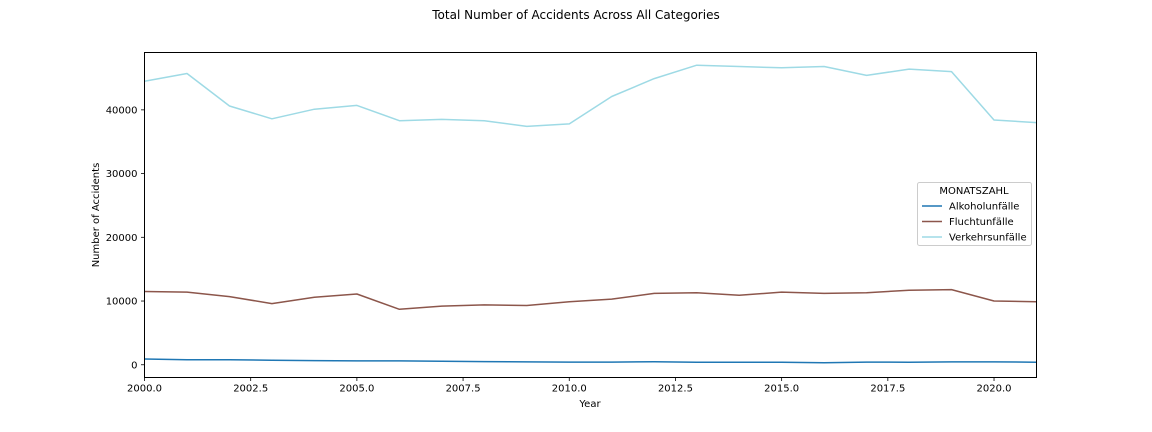  Describe the element at coordinates (122, 174) in the screenshot. I see `y-tick-label: 30000` at that location.